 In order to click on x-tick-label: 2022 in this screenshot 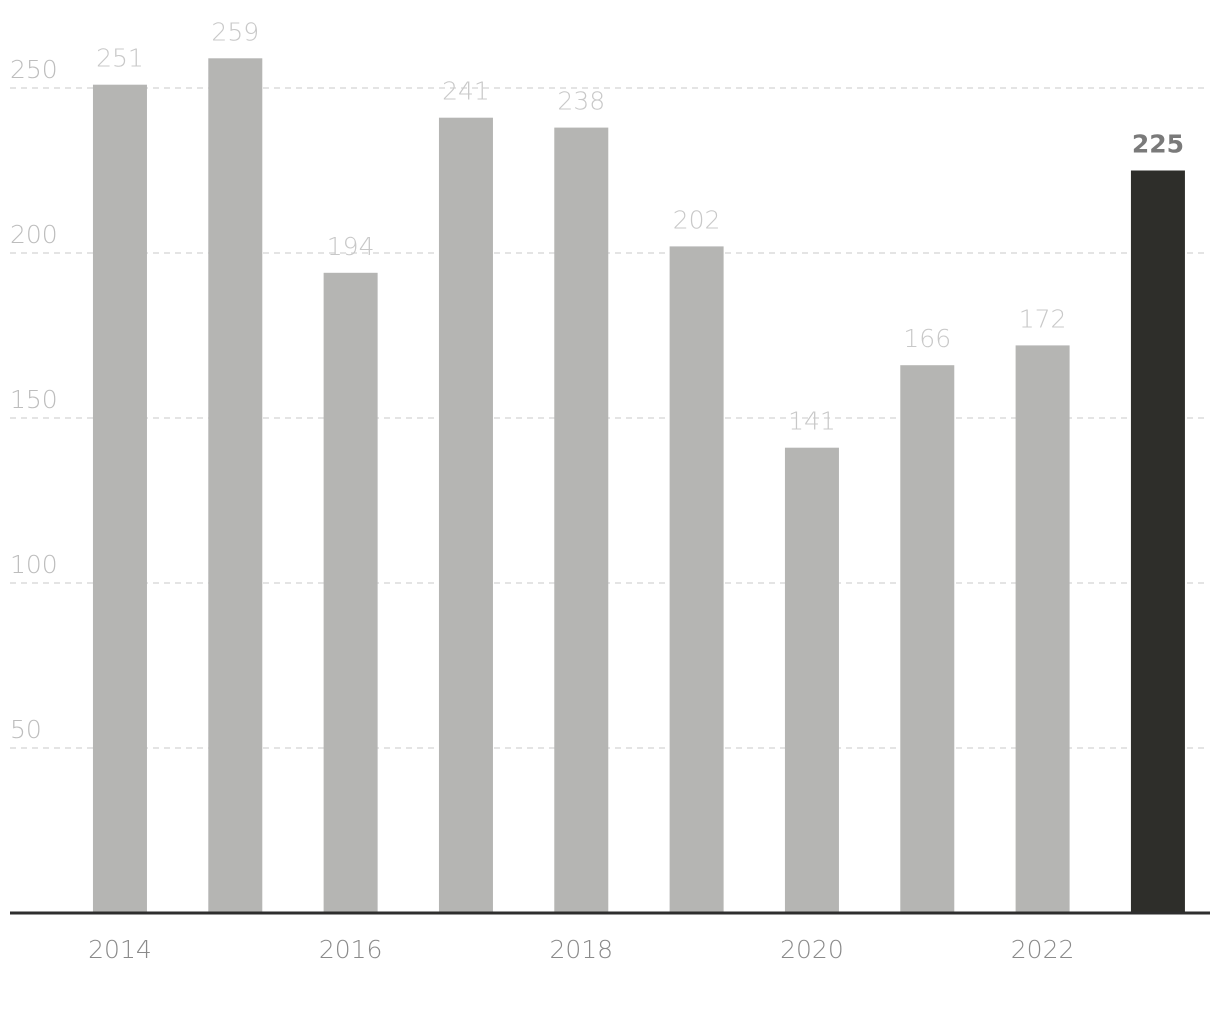, I will do `click(1043, 949)`.